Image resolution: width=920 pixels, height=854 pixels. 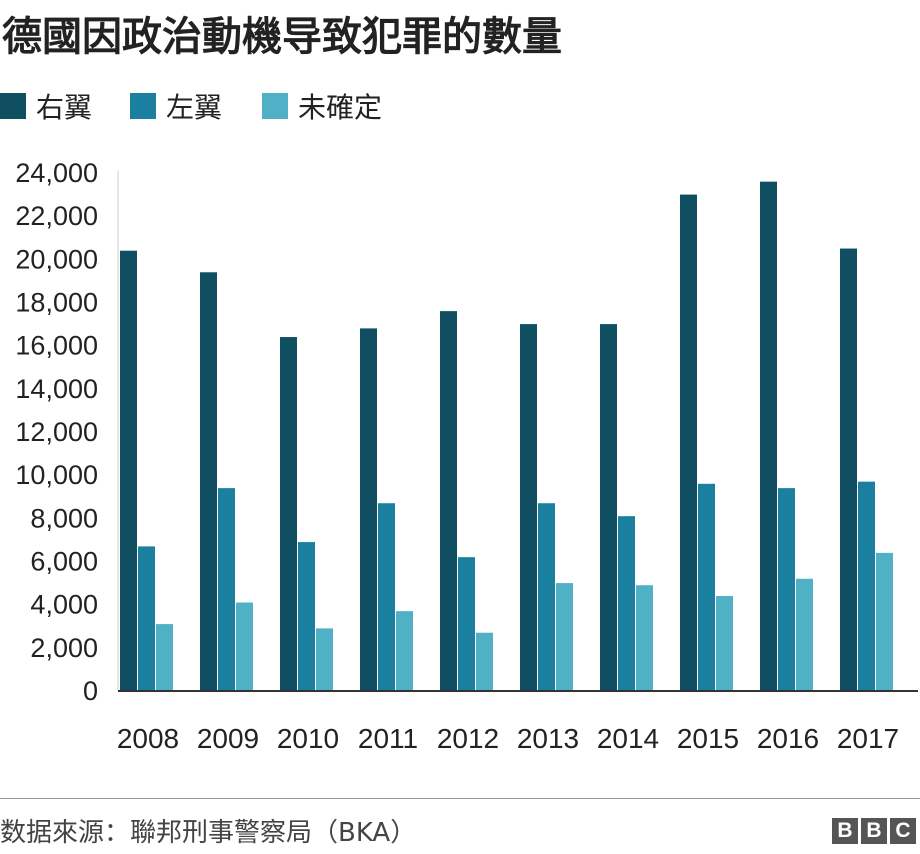 I want to click on y-tick-label: 10,000, so click(x=56, y=475).